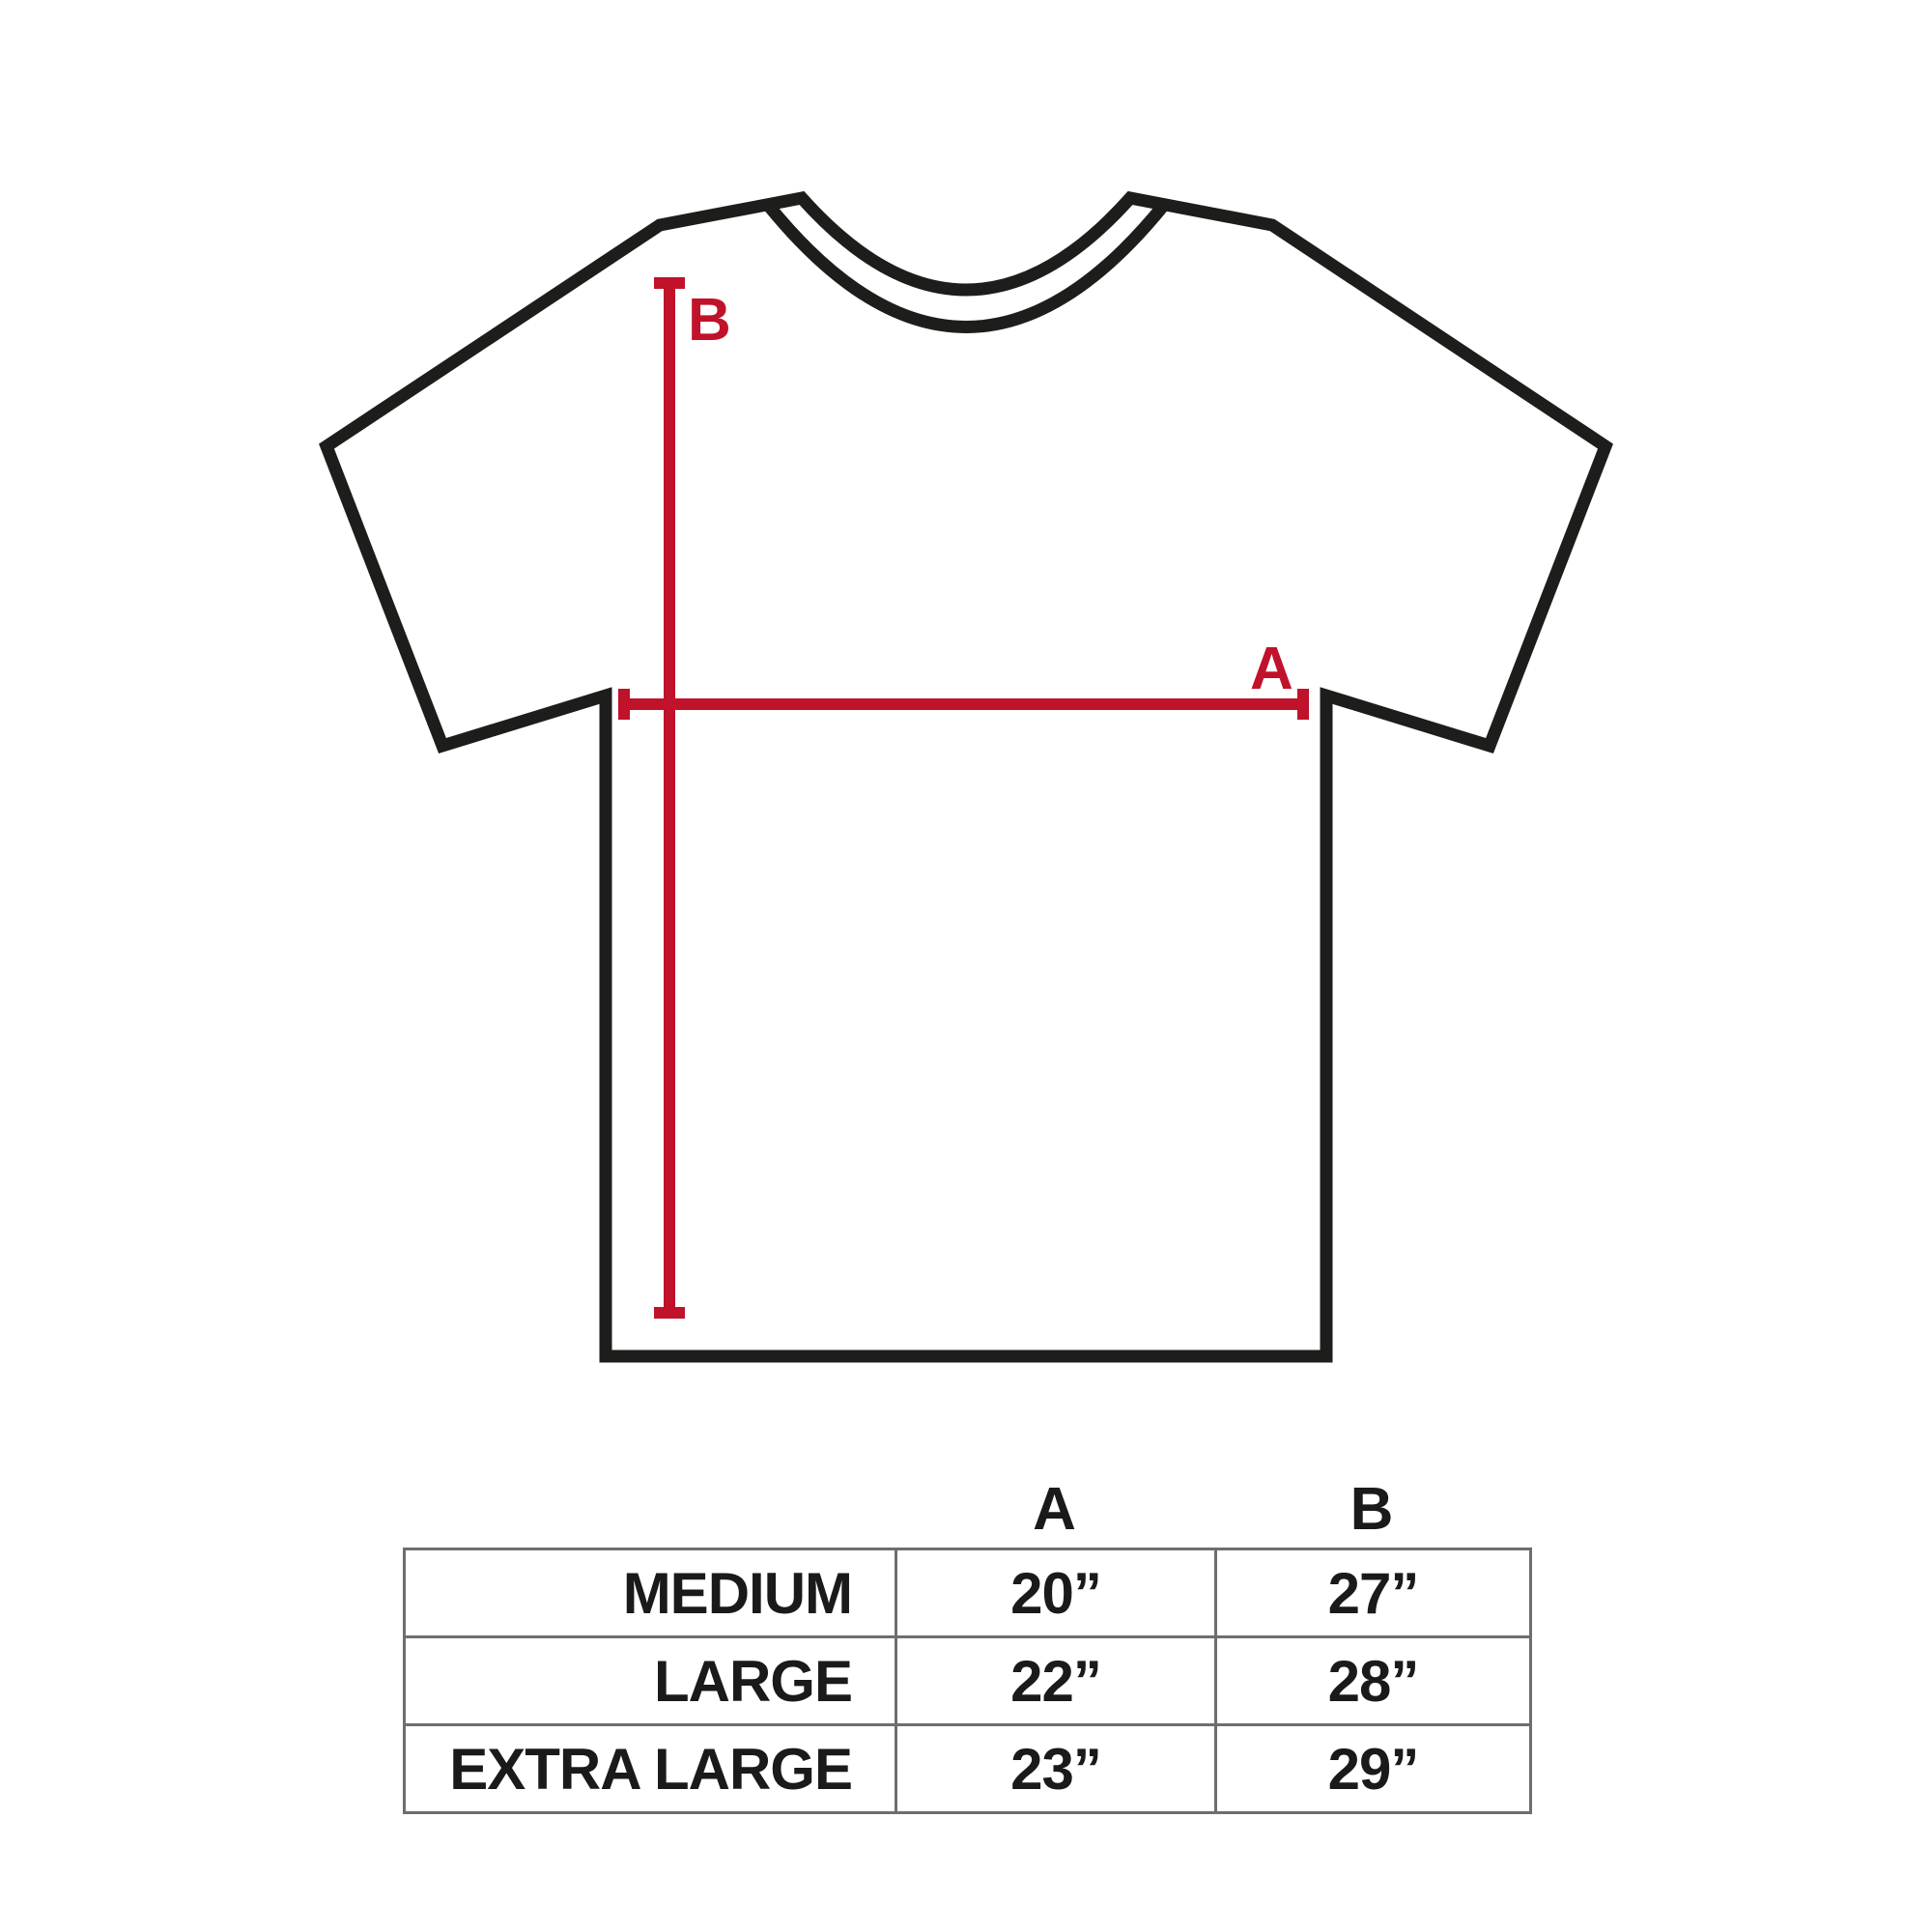  Describe the element at coordinates (1373, 1768) in the screenshot. I see `extra-large-measure-b: 29”` at that location.